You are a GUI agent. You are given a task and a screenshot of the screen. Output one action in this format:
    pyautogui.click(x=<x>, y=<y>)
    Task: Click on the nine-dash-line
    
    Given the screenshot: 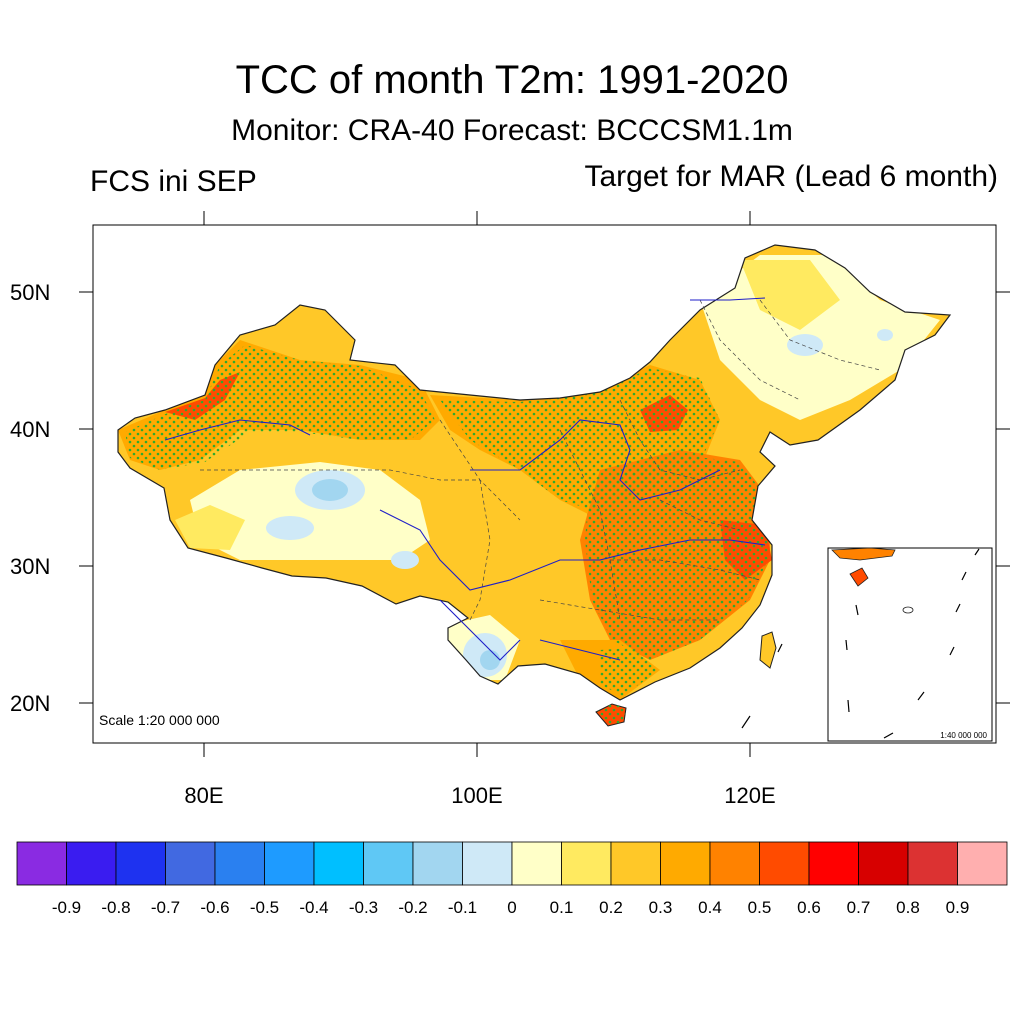 What is the action you would take?
    pyautogui.click(x=860, y=643)
    